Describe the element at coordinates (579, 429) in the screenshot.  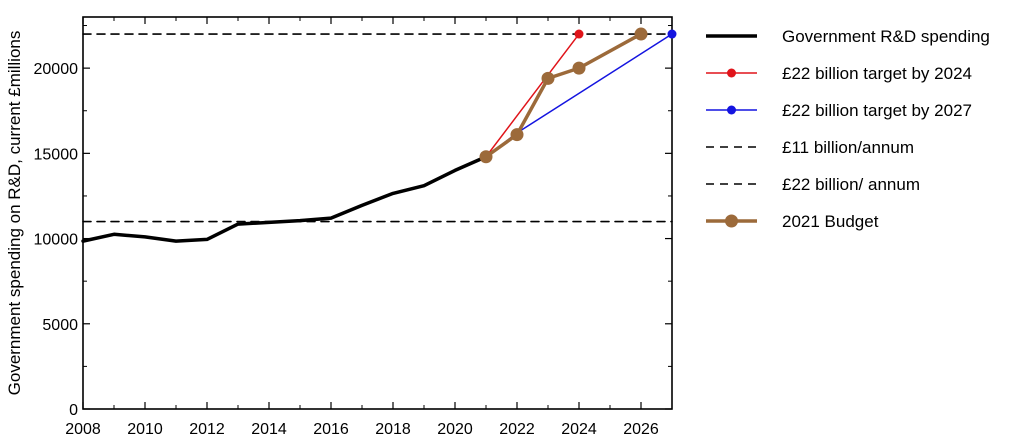
I see `x-tick-label: 2024` at that location.